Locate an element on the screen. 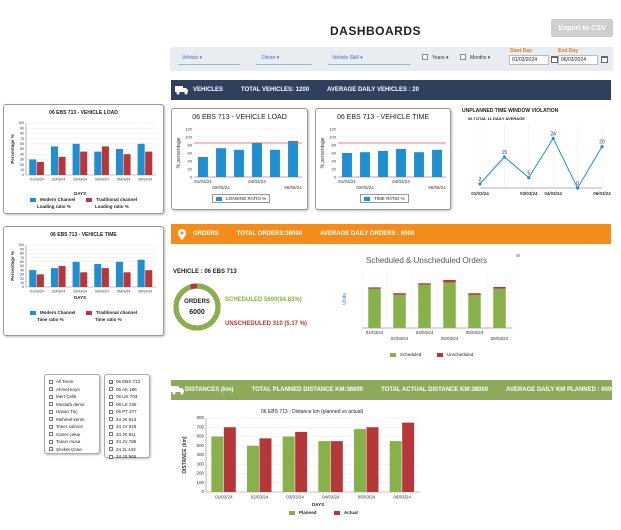  list-item-label: 06 AK 186 is located at coordinates (126, 389).